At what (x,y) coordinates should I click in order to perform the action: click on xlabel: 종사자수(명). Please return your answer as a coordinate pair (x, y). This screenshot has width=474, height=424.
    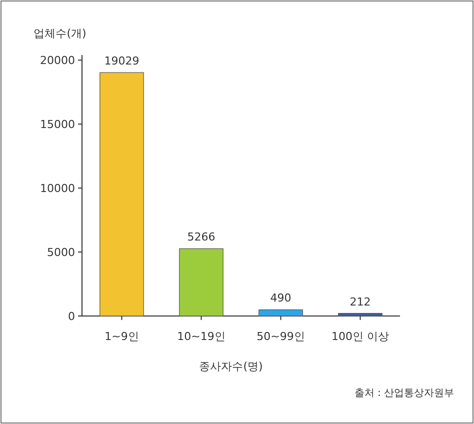
    Looking at the image, I should click on (231, 366).